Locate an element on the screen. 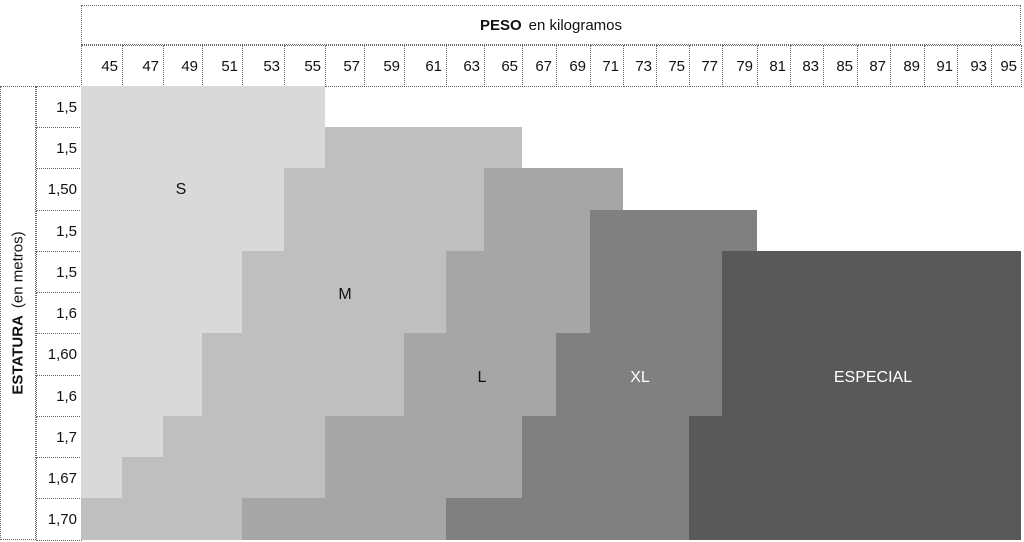 The image size is (1024, 542). size-label-e: ESPECIAL is located at coordinates (873, 377).